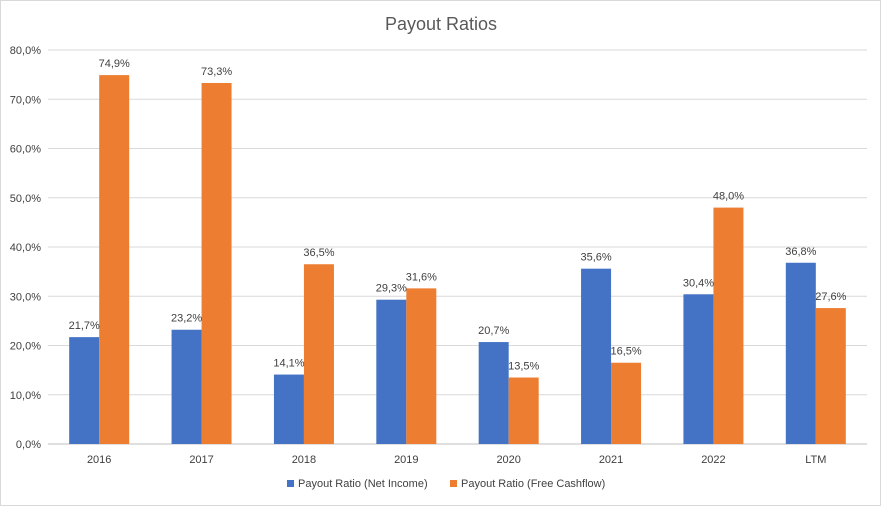 Image resolution: width=881 pixels, height=507 pixels. Describe the element at coordinates (391, 289) in the screenshot. I see `data-label: 29,3%` at that location.